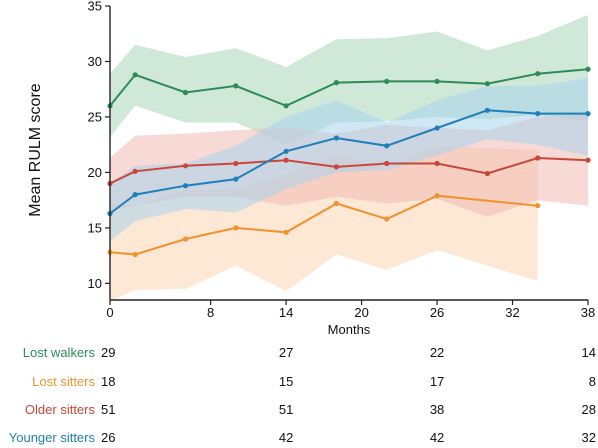 This screenshot has width=598, height=448. I want to click on younger-sitters-count: 26, so click(108, 437).